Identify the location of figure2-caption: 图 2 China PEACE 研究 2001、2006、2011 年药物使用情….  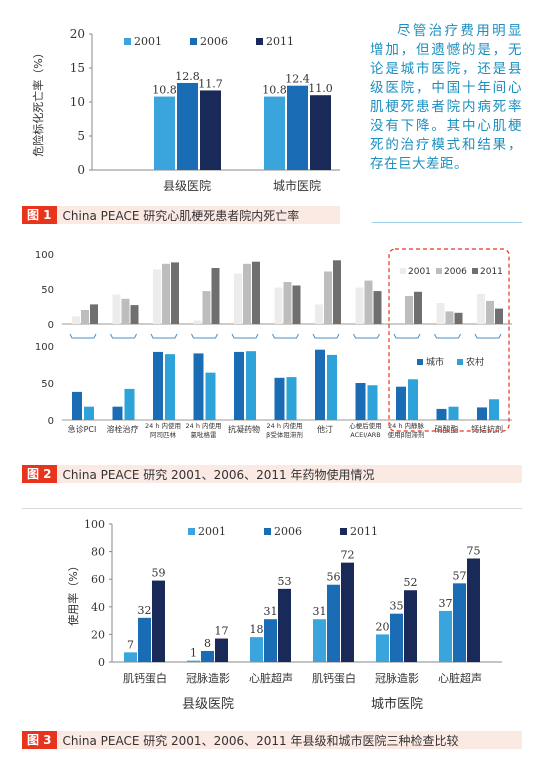
(272, 474).